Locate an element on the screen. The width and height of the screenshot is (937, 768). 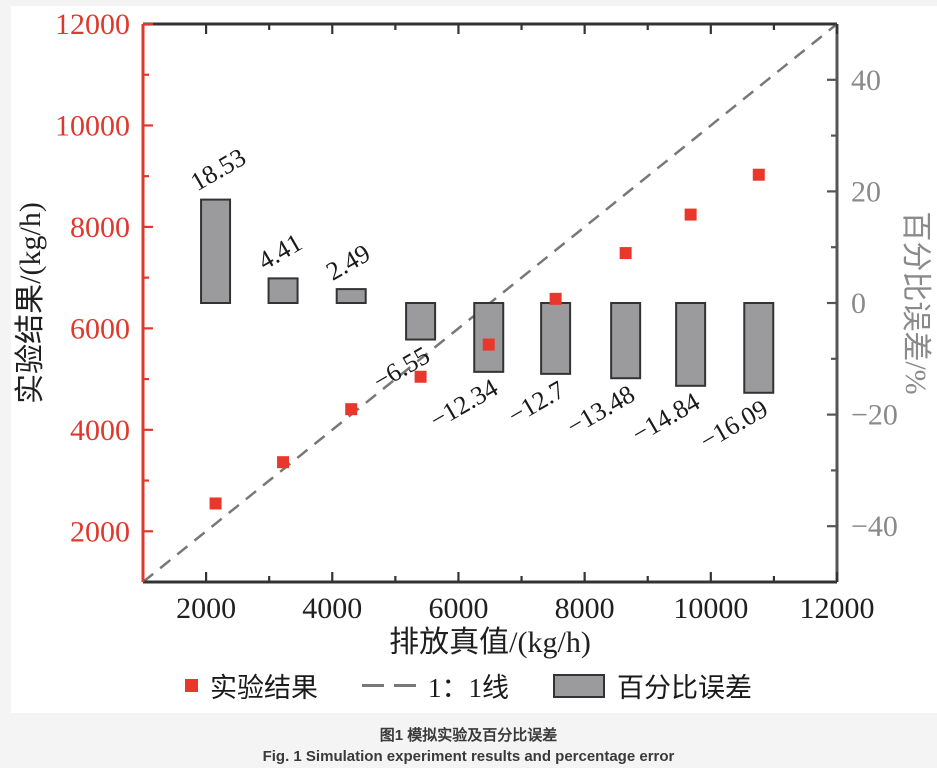
error-bar-label: −6.55 is located at coordinates (401, 368).